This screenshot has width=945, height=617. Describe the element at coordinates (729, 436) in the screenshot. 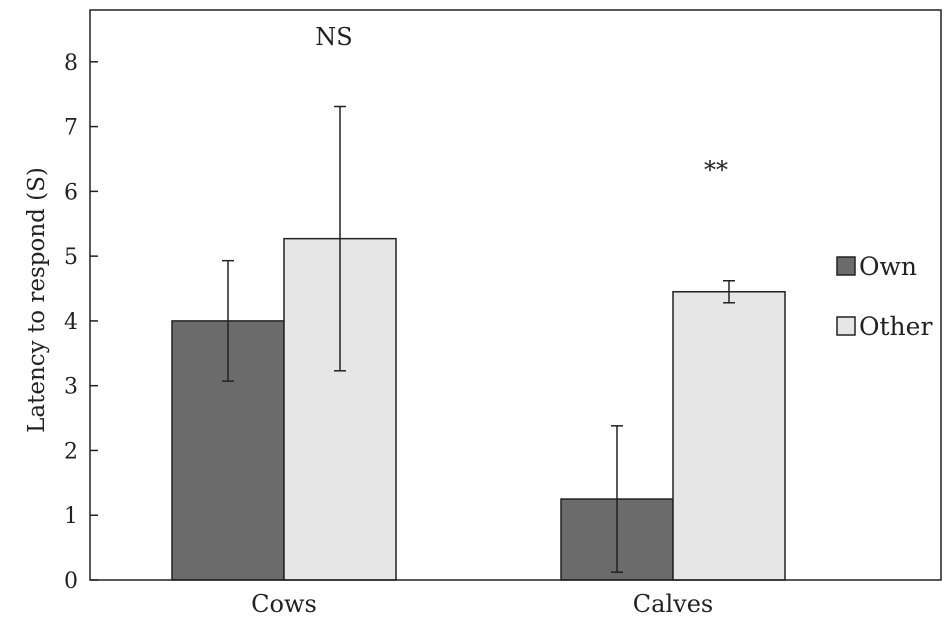

I see `bar-other-calves` at that location.